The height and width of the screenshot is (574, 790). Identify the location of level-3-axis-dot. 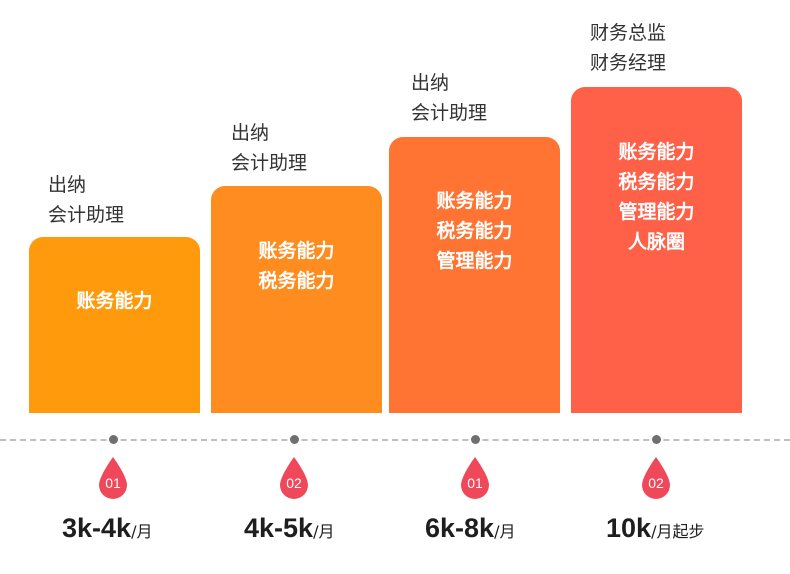
(475, 439).